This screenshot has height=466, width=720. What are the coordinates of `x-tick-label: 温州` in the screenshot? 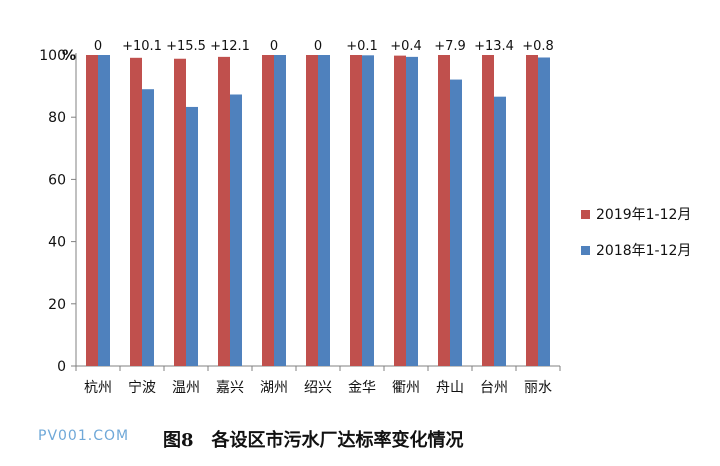 It's located at (186, 388).